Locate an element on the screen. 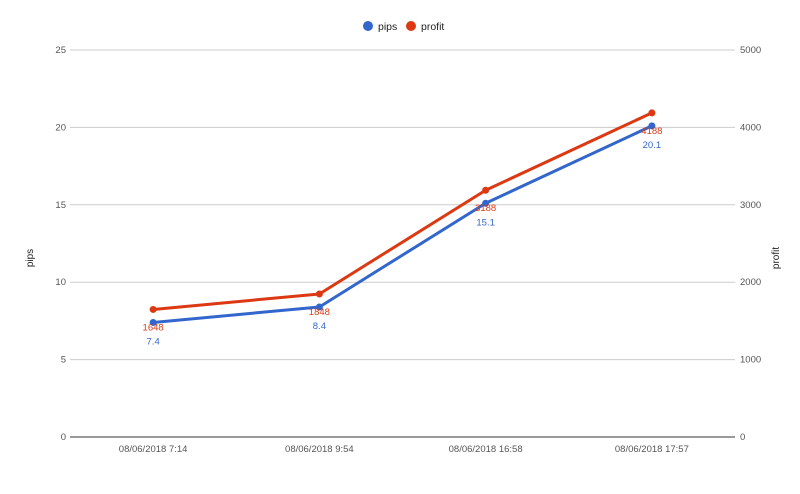 This screenshot has height=494, width=800. data-label-profit: 1648 is located at coordinates (153, 327).